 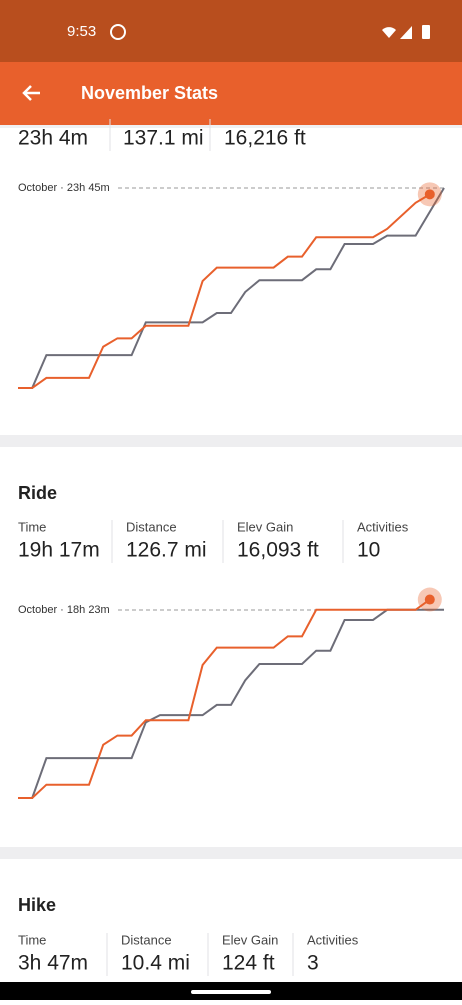 I want to click on home-indicator, so click(x=231, y=992).